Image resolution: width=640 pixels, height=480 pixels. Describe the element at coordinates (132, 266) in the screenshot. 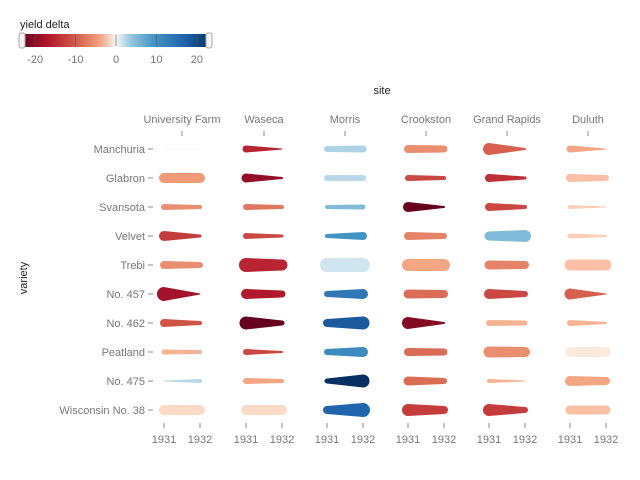

I see `y-tick-label: Trebi` at that location.